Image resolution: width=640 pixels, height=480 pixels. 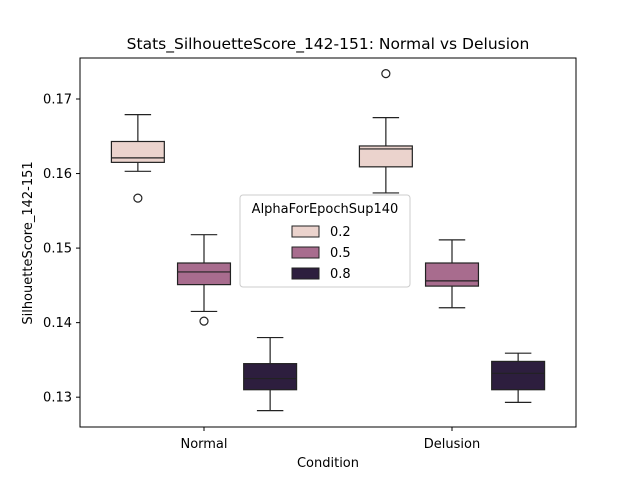 What do you see at coordinates (325, 209) in the screenshot?
I see `legend-title: AlphaForEpochSup140` at bounding box center [325, 209].